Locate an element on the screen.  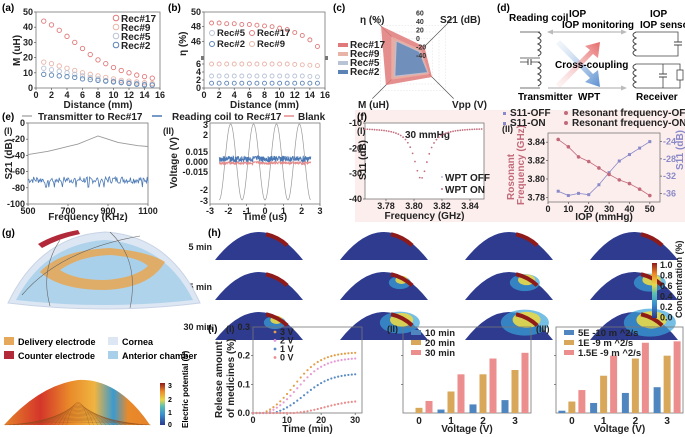
y-axis-label: Voltage (V) is located at coordinates (174, 162).